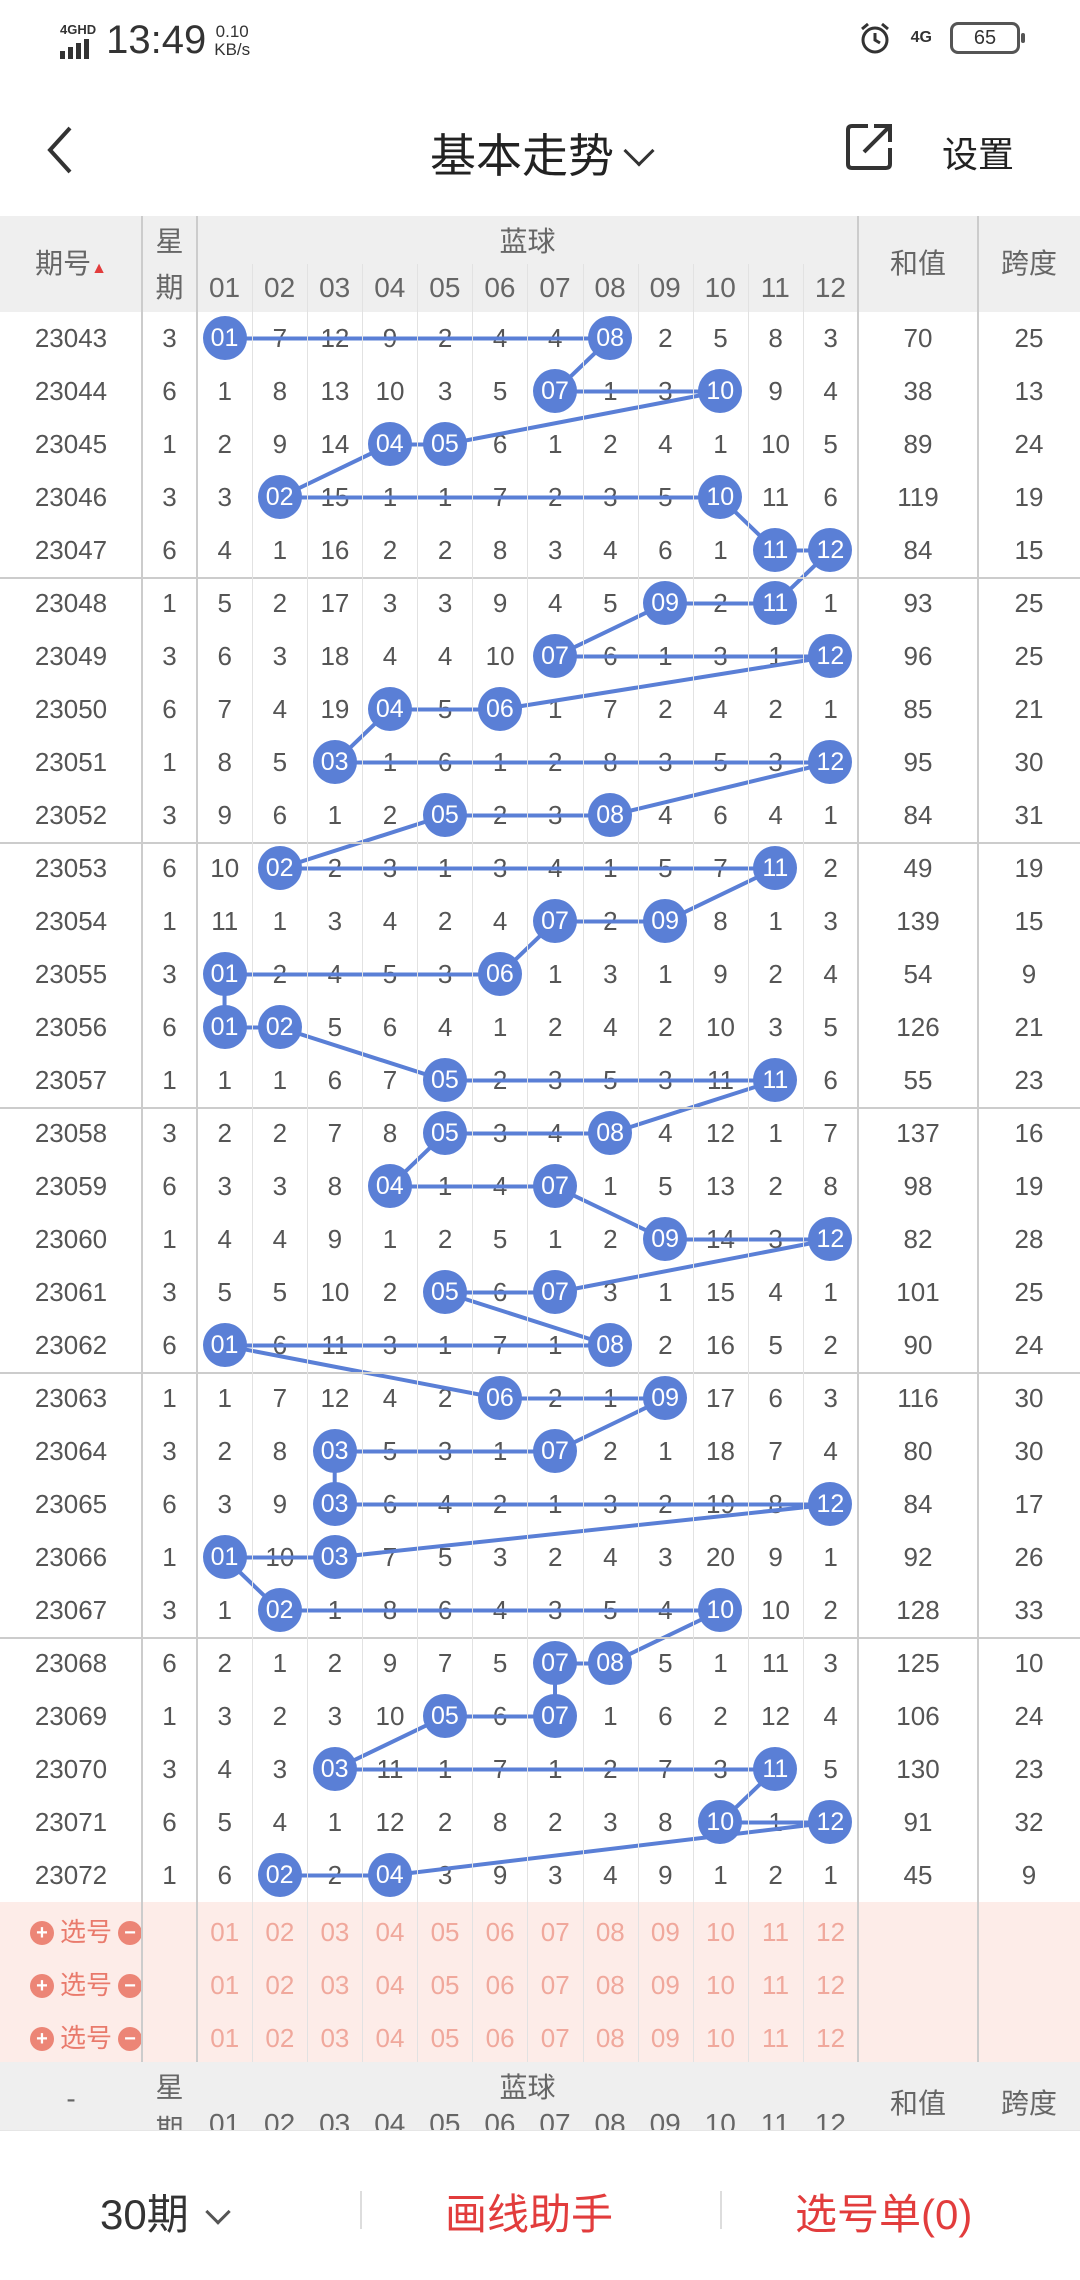  Describe the element at coordinates (870, 146) in the screenshot. I see `share-button` at that location.